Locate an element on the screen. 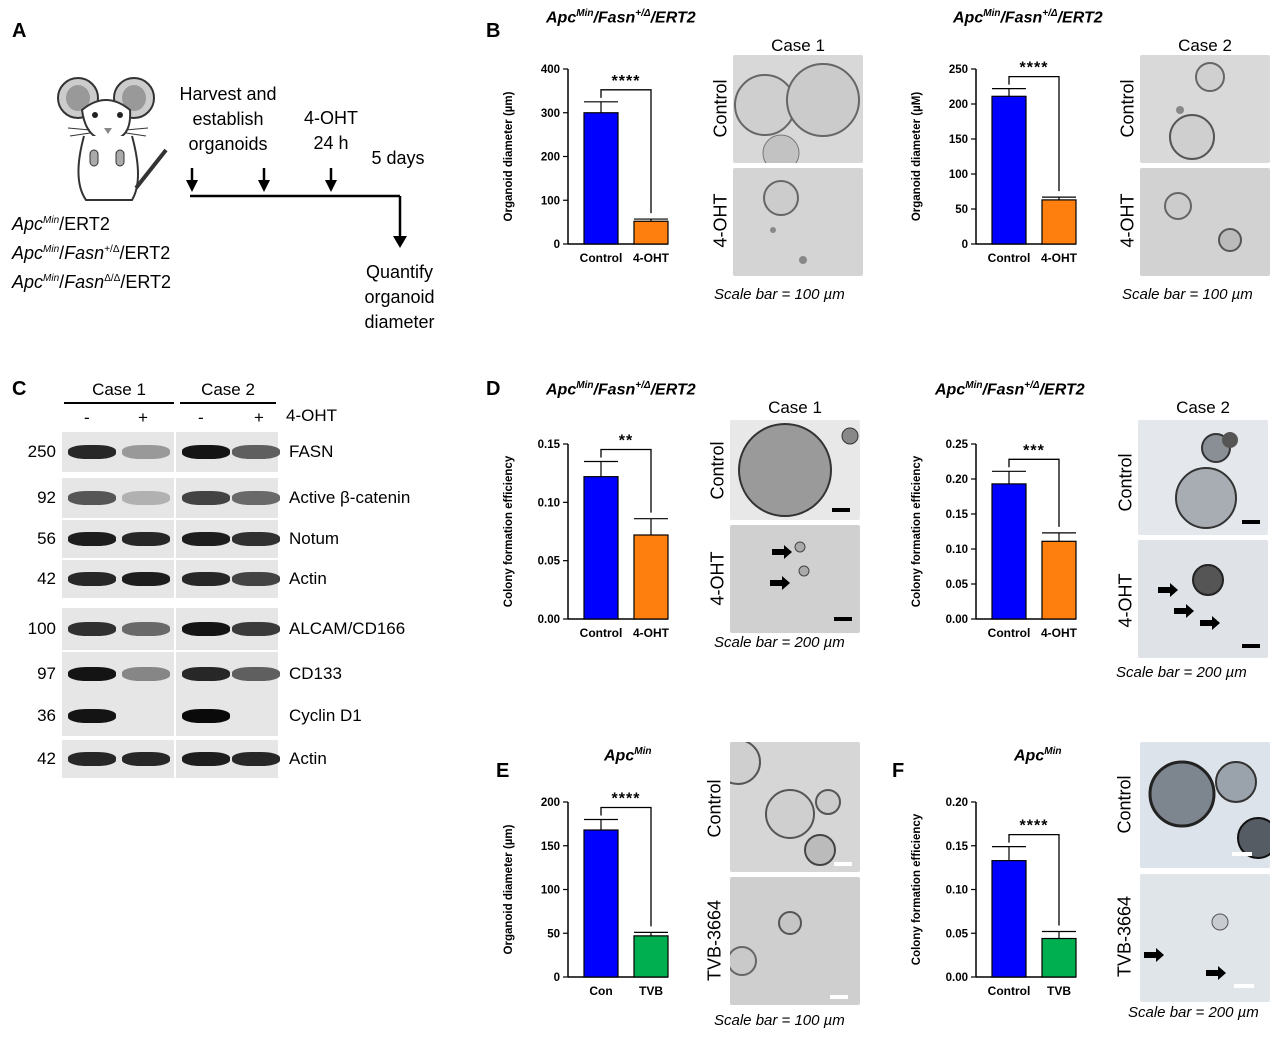 The width and height of the screenshot is (1280, 1037). sign-c2-minus: - is located at coordinates (201, 417).